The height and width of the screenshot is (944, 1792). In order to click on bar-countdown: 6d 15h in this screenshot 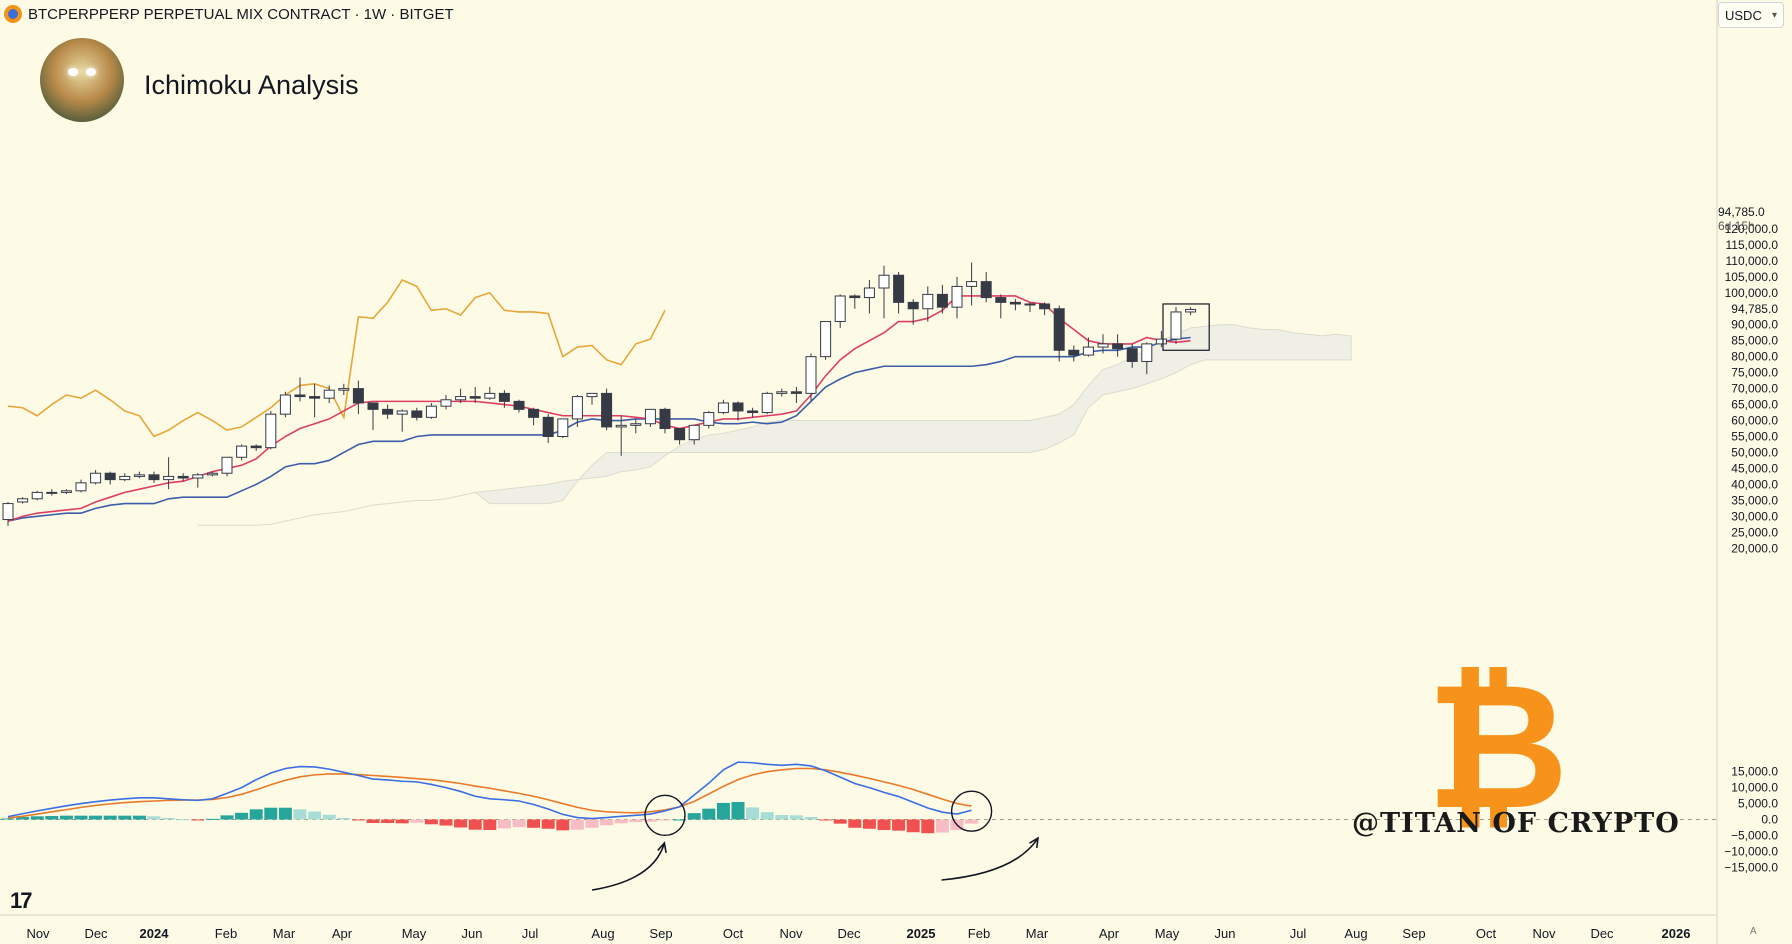, I will do `click(1736, 226)`.